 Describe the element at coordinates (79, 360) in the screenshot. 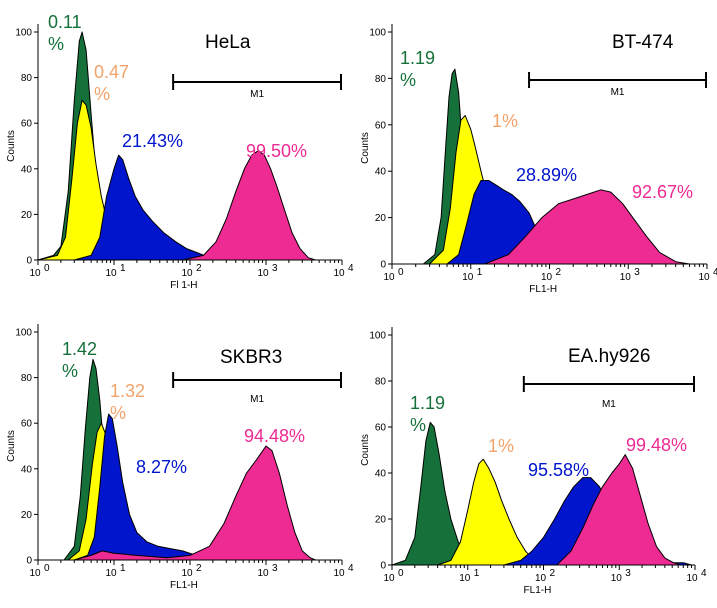

I see `series-percent-label: 1.42%` at that location.